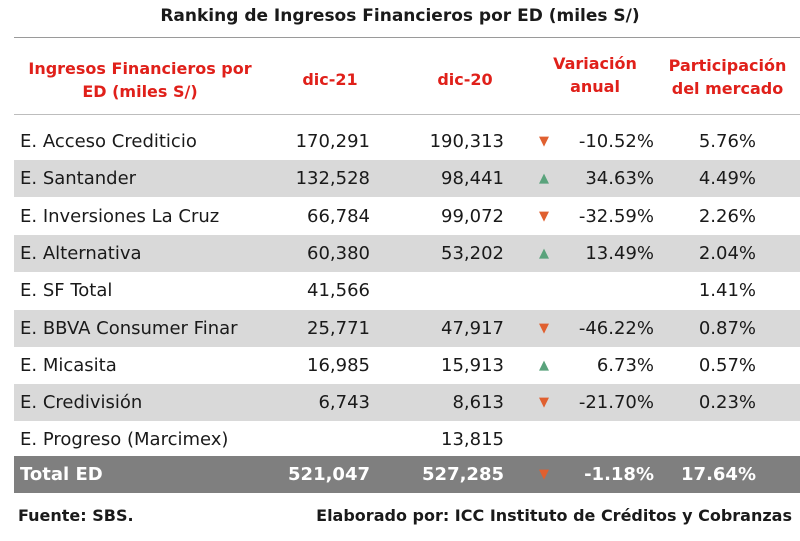 Image resolution: width=800 pixels, height=541 pixels. I want to click on value-dic20: 47,917, so click(472, 328).